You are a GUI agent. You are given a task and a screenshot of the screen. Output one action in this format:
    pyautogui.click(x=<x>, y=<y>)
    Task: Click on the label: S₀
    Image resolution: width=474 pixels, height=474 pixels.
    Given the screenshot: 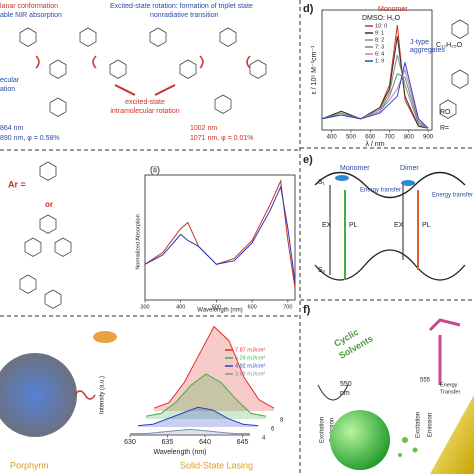 What is the action you would take?
    pyautogui.click(x=322, y=270)
    